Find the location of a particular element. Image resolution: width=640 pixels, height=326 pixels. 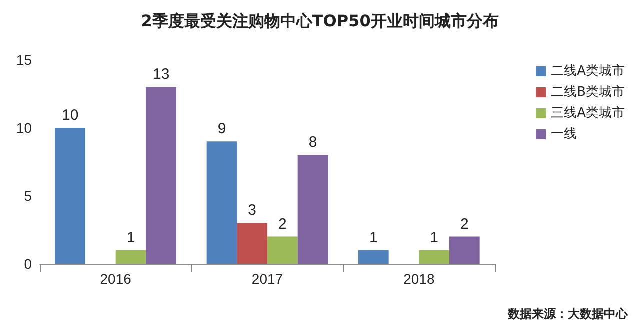

chart-title: 2季度最受关注购物中心TOP50开业时间城市分布 is located at coordinates (320, 21).